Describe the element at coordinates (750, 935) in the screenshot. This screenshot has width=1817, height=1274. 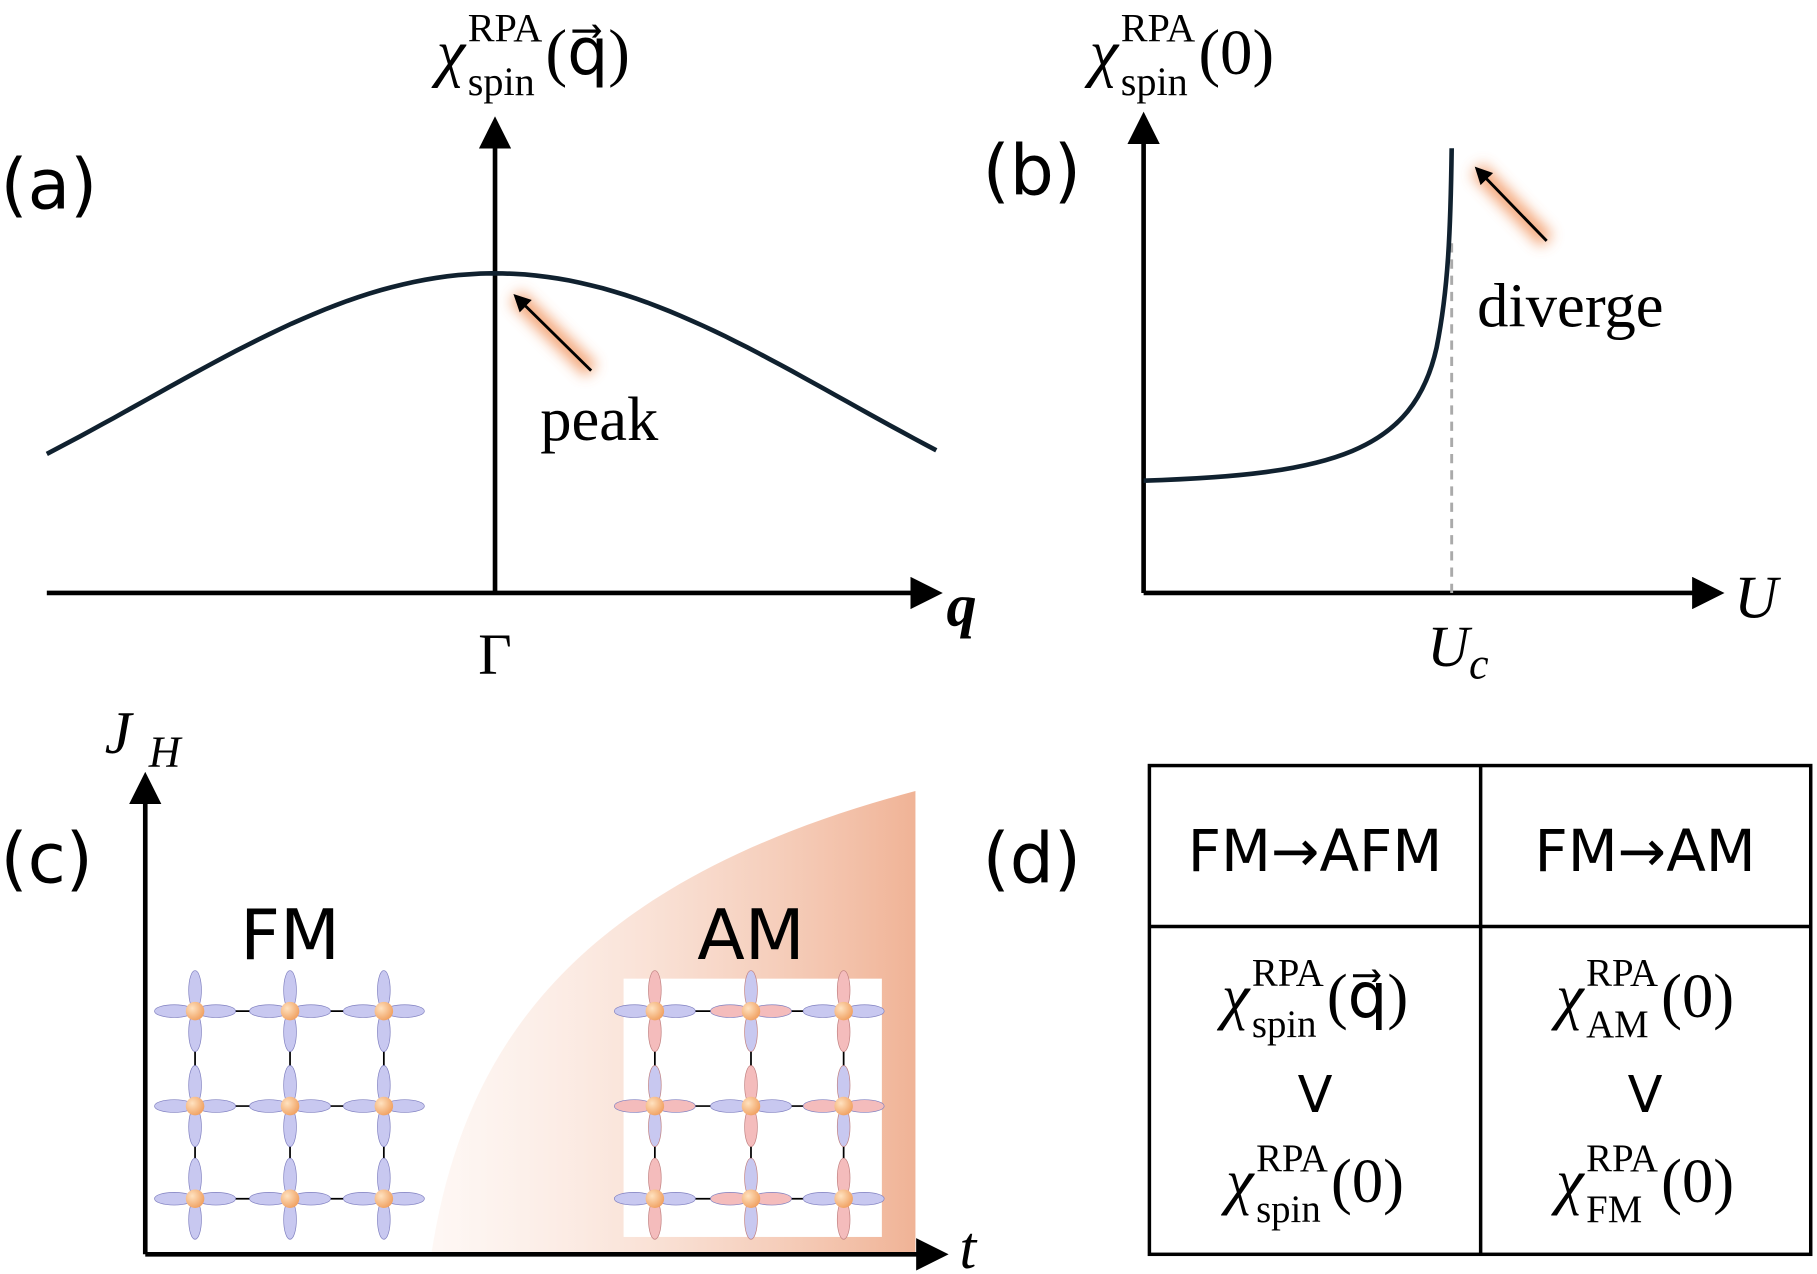
I see `region-label: AM` at that location.